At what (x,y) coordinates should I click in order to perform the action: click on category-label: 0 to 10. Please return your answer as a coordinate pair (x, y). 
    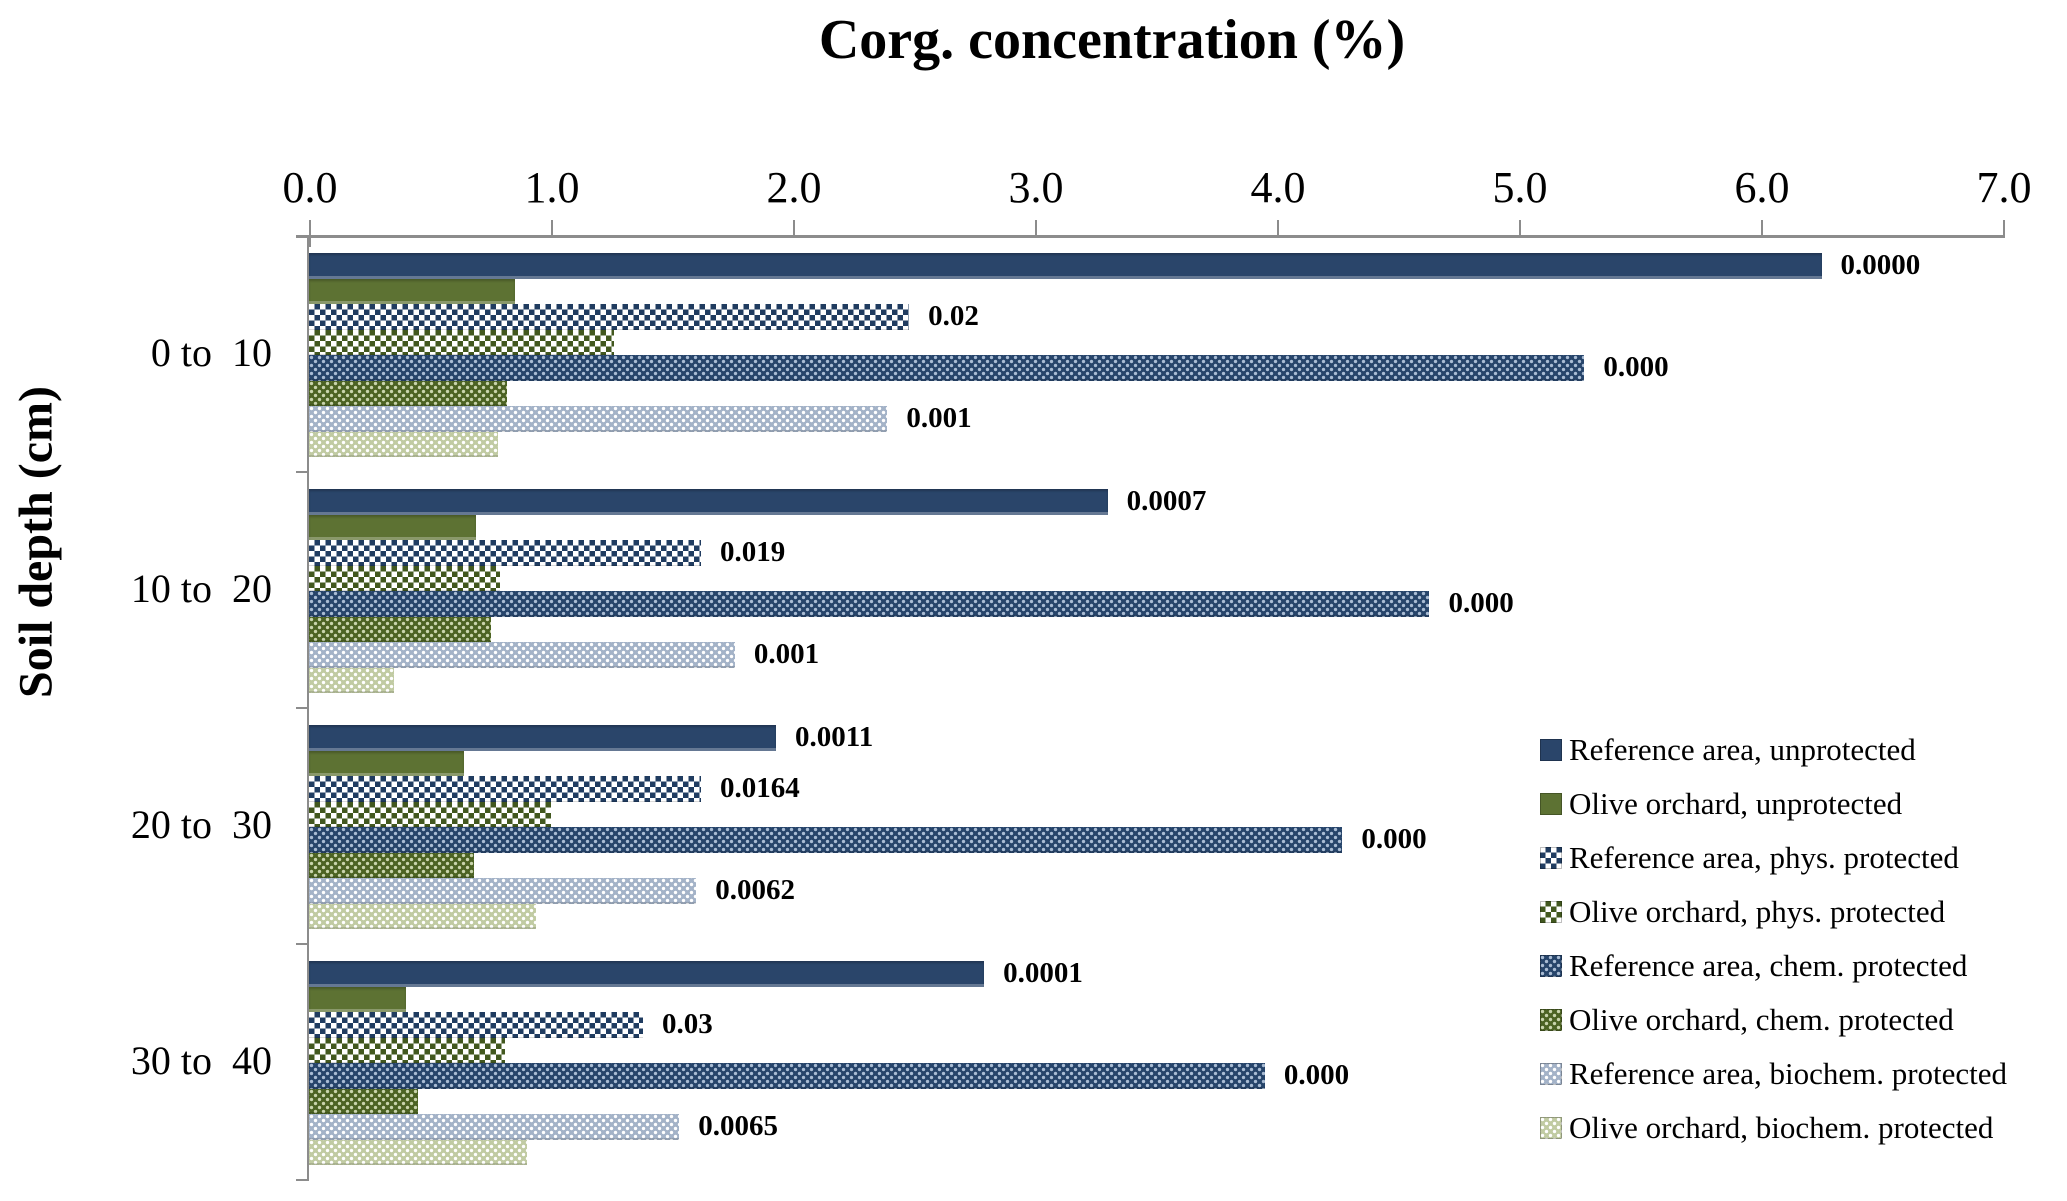
    Looking at the image, I should click on (211, 352).